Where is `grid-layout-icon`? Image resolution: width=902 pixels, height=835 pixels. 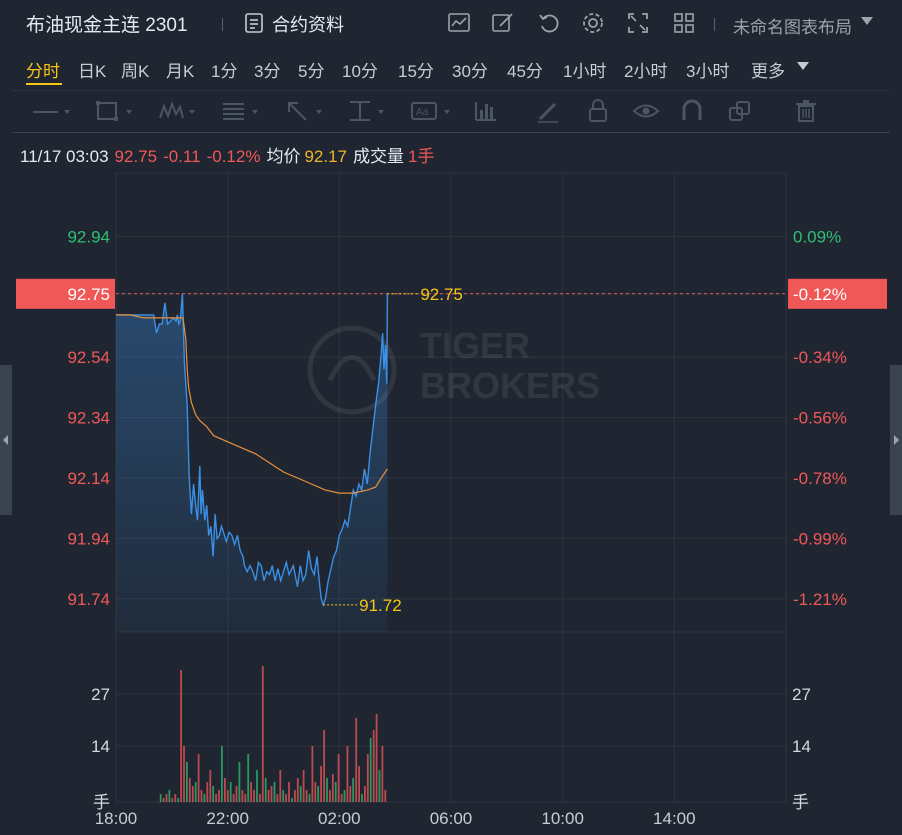
grid-layout-icon is located at coordinates (684, 23).